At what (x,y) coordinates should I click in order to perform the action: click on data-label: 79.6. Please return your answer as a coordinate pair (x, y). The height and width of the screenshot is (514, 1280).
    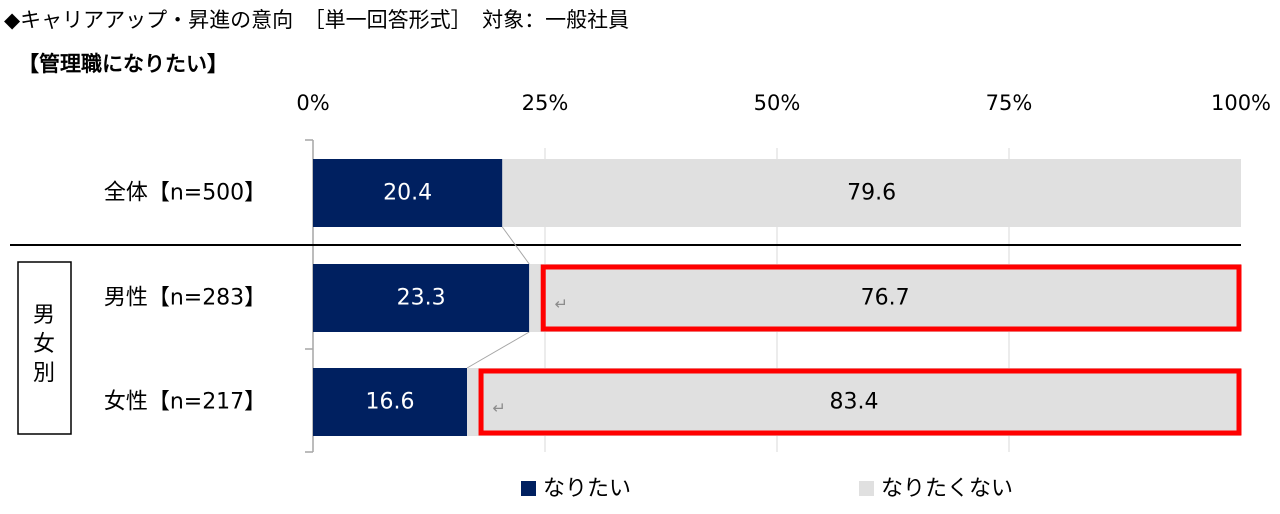
    Looking at the image, I should click on (871, 193).